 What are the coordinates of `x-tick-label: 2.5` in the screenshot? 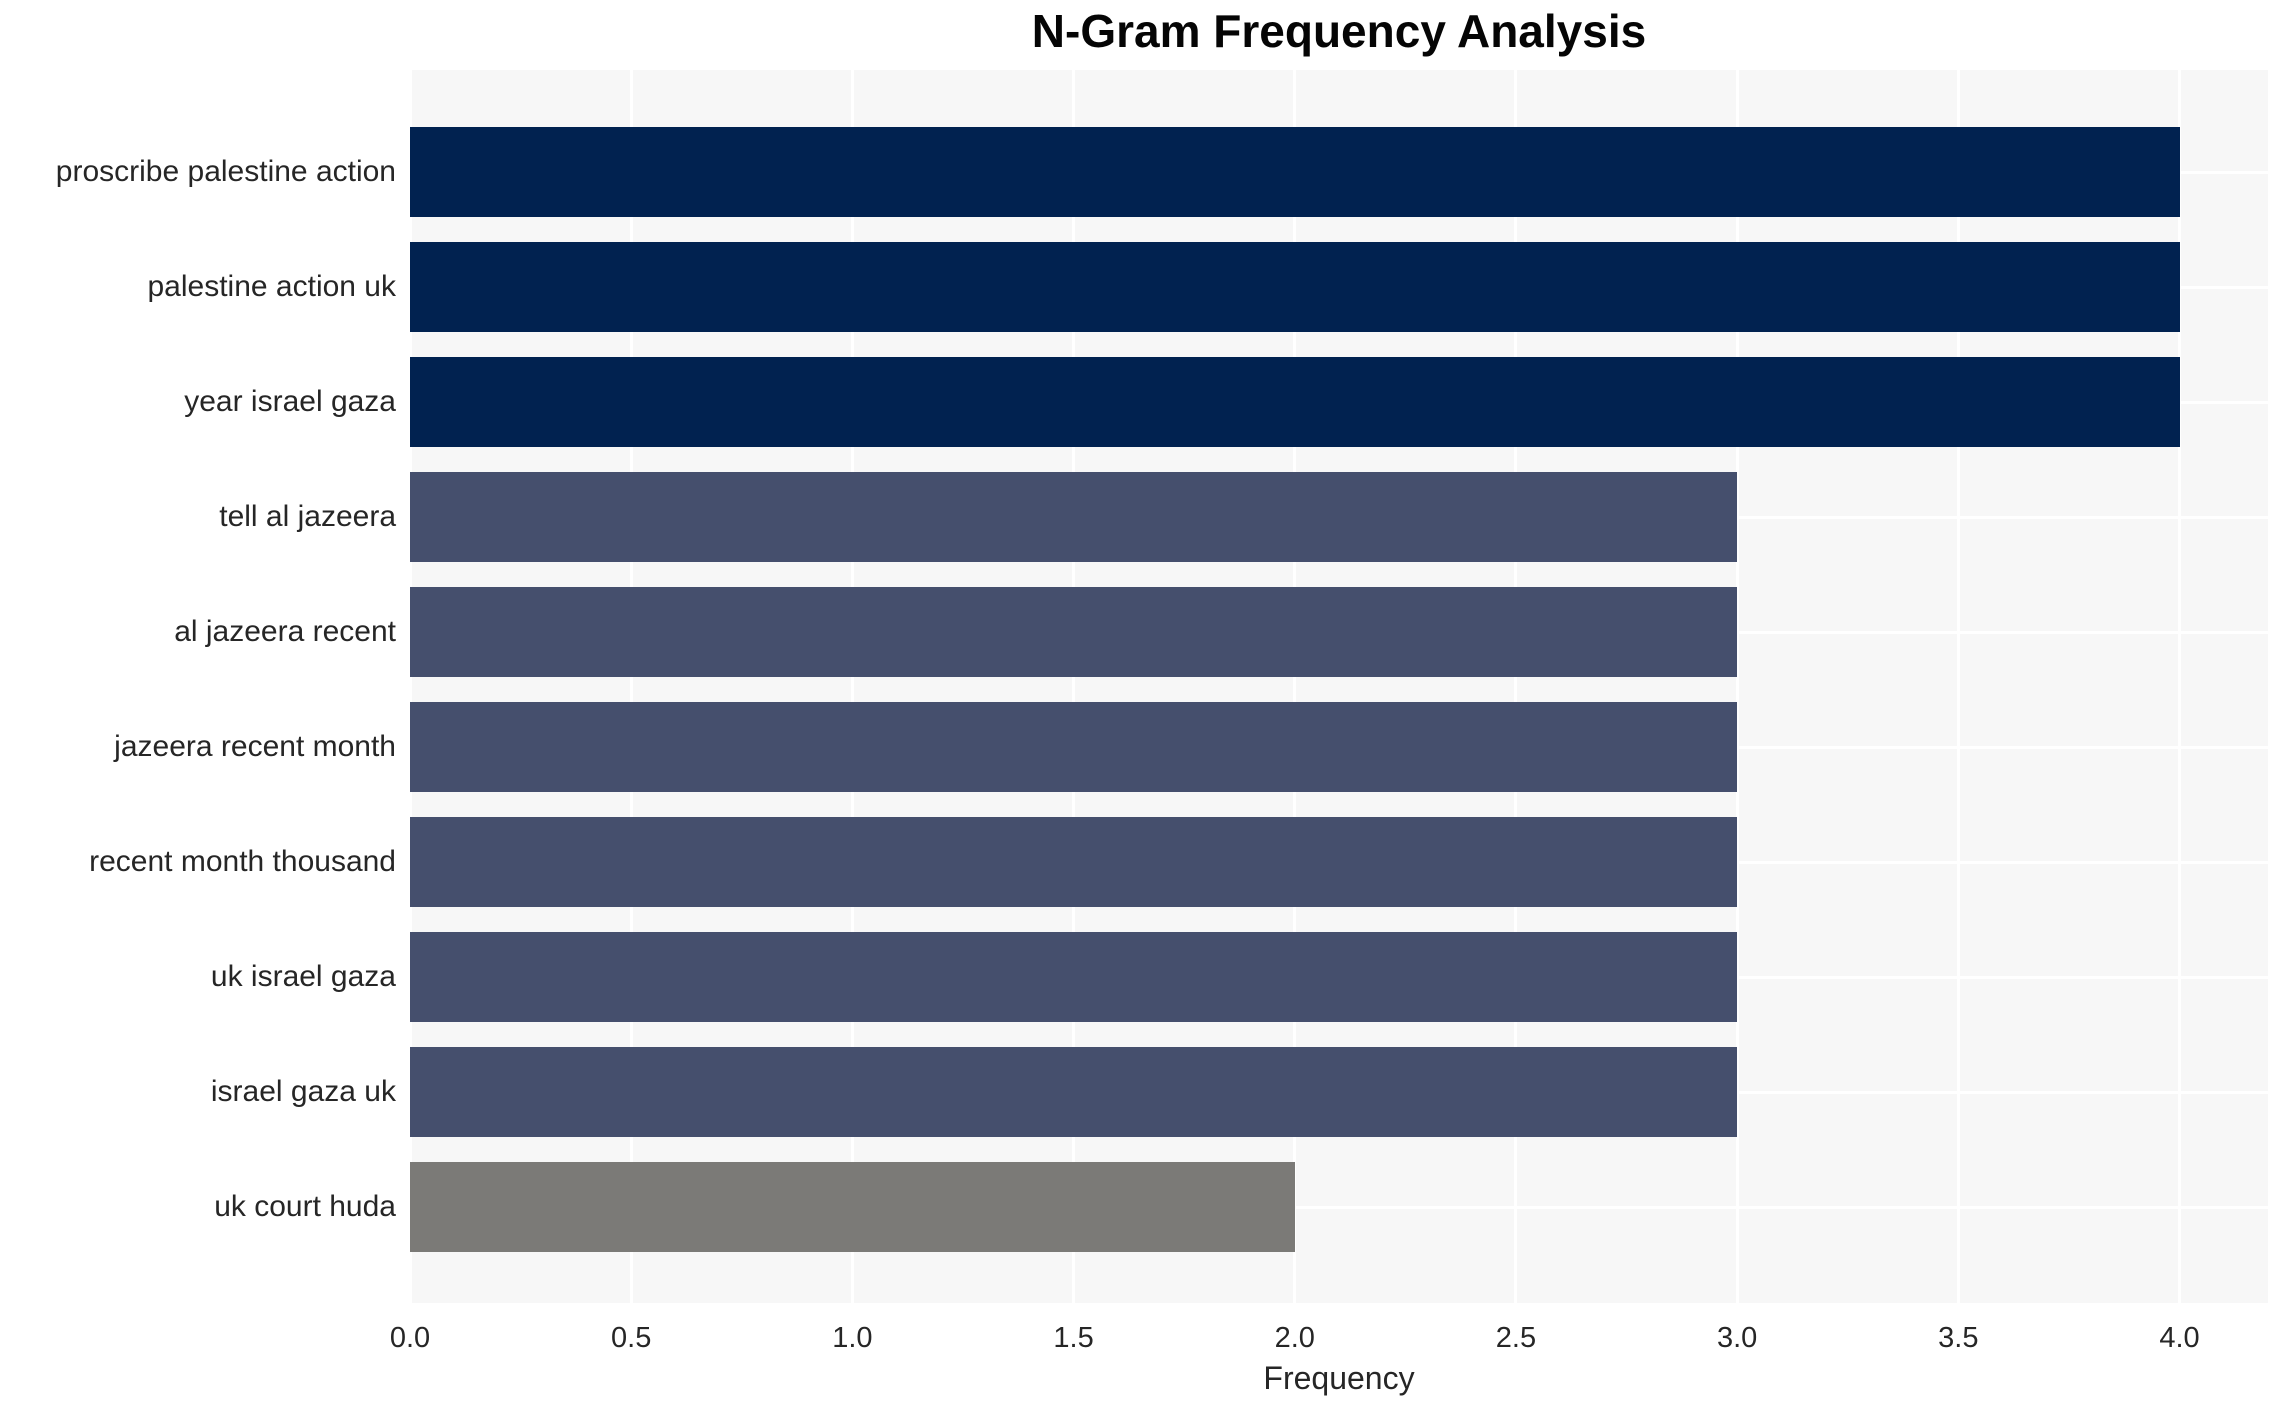 It's located at (1516, 1338).